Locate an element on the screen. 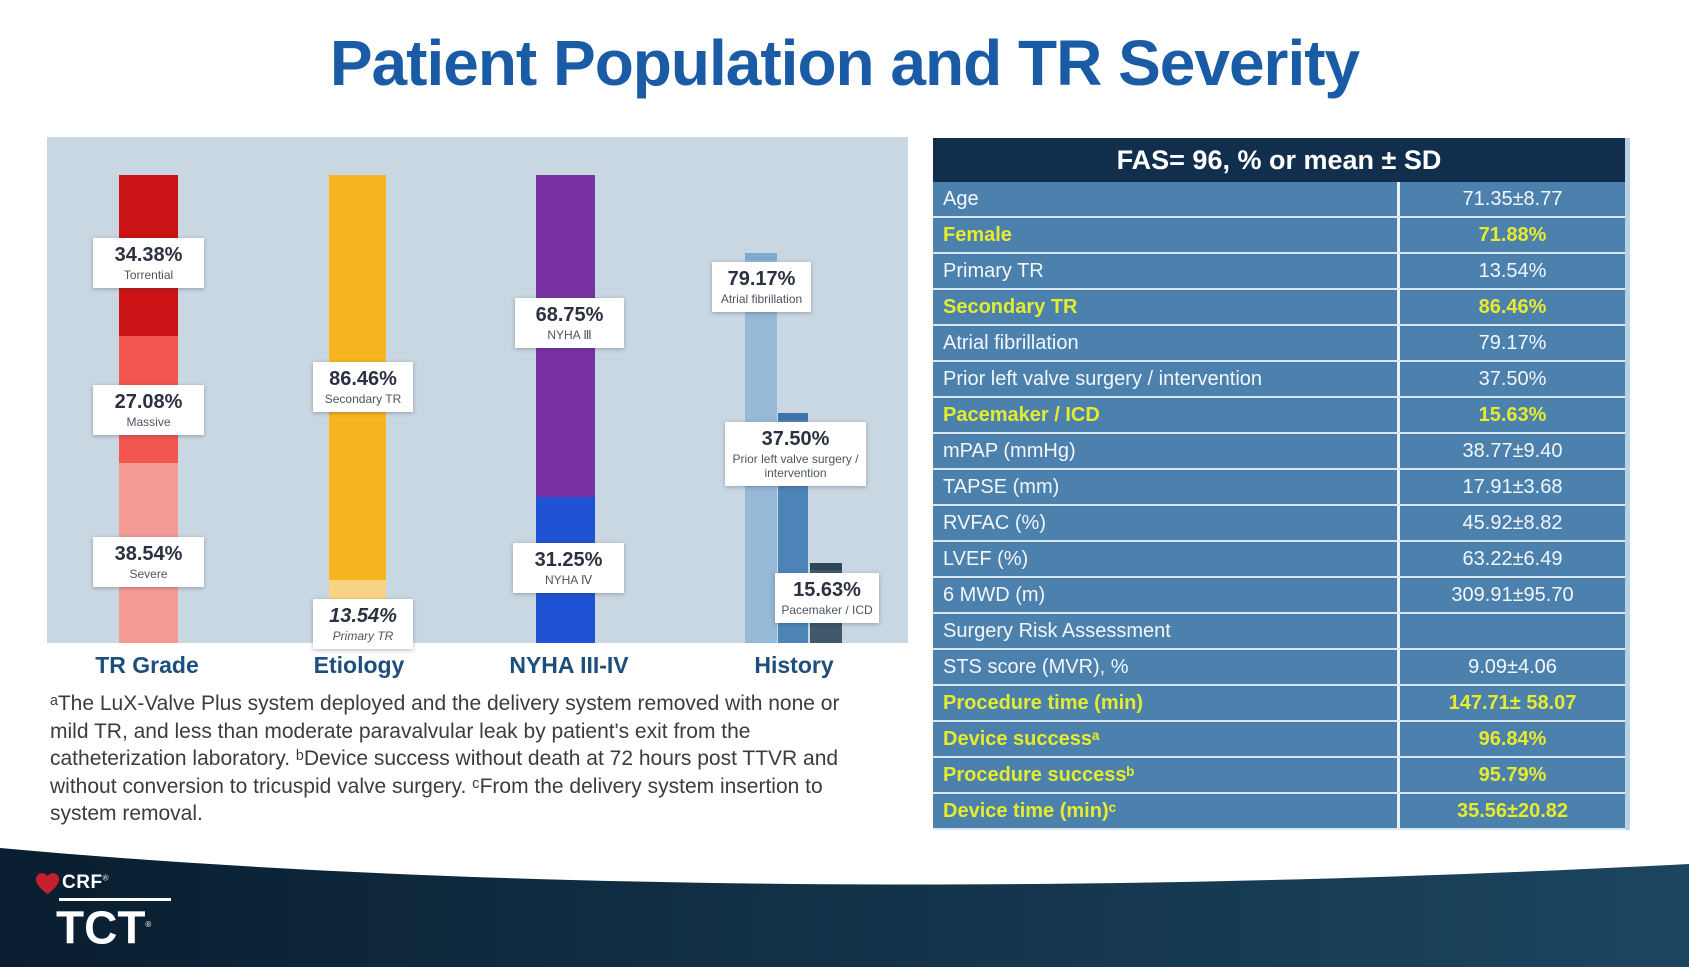 The width and height of the screenshot is (1689, 967). row-value: 95.79% is located at coordinates (1512, 775).